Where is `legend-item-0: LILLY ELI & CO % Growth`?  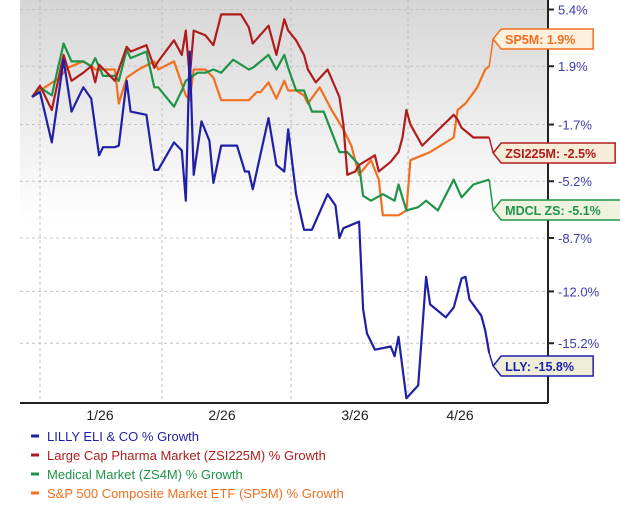 legend-item-0: LILLY ELI & CO % Growth is located at coordinates (115, 436).